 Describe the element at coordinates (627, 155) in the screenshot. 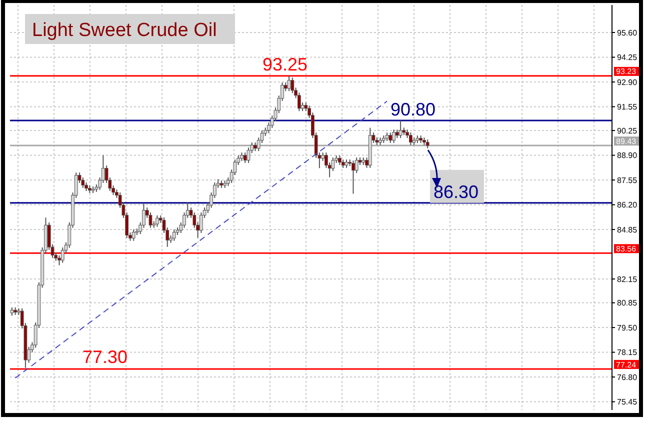

I see `y-tick-label: 88.90` at that location.